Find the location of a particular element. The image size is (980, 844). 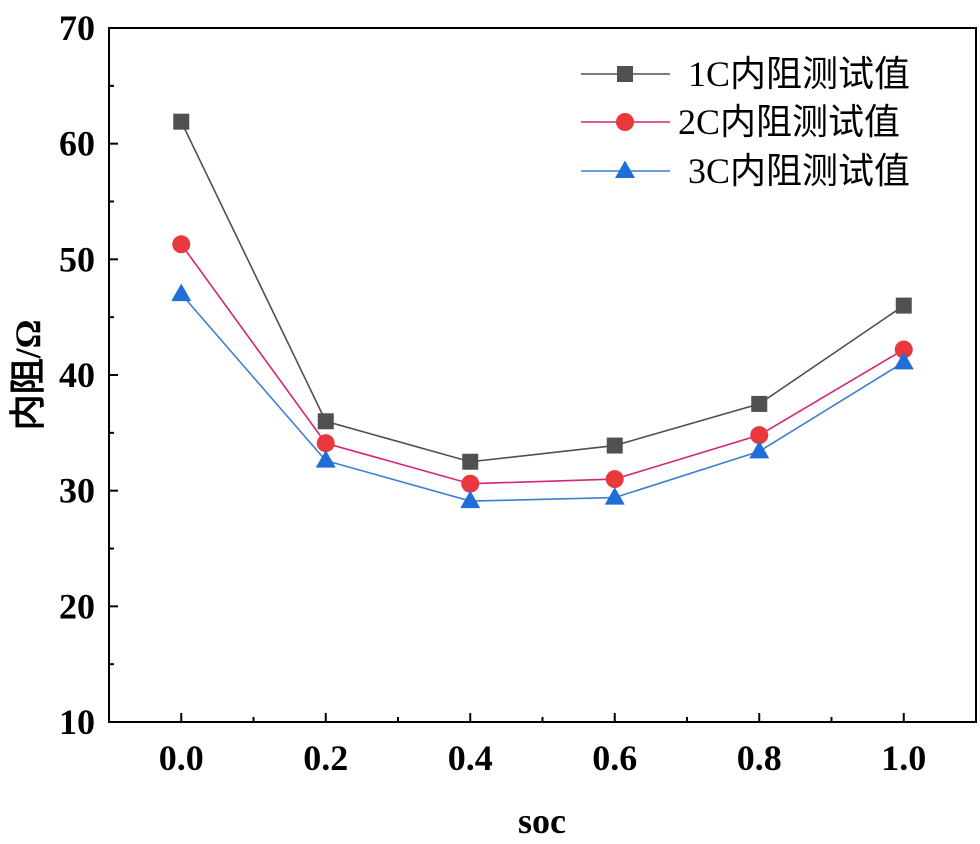

y-tick-label: 40 is located at coordinates (77, 375).